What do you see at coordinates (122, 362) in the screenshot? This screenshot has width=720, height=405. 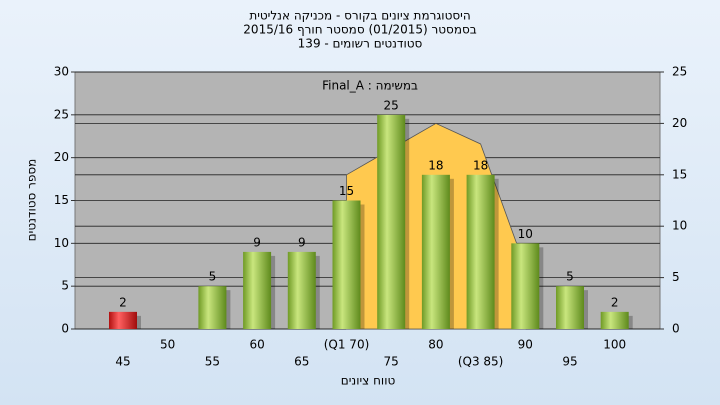 I see `x-tick-label: 45` at bounding box center [122, 362].